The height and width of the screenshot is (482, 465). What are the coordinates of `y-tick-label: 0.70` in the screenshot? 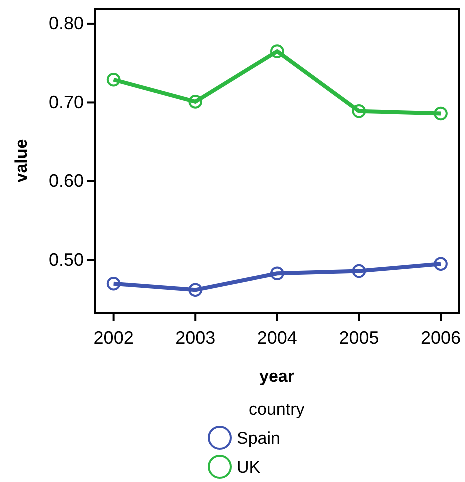 It's located at (66, 102).